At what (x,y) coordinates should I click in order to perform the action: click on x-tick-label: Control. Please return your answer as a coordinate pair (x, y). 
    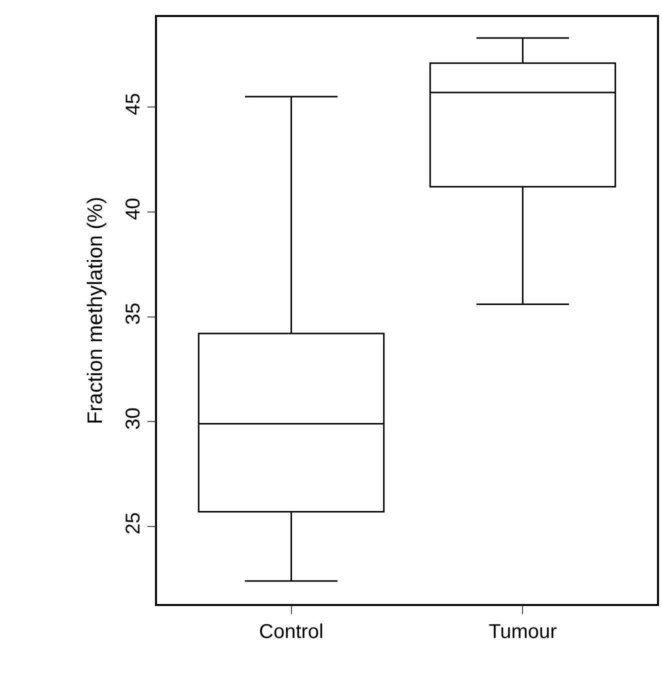
    Looking at the image, I should click on (291, 631).